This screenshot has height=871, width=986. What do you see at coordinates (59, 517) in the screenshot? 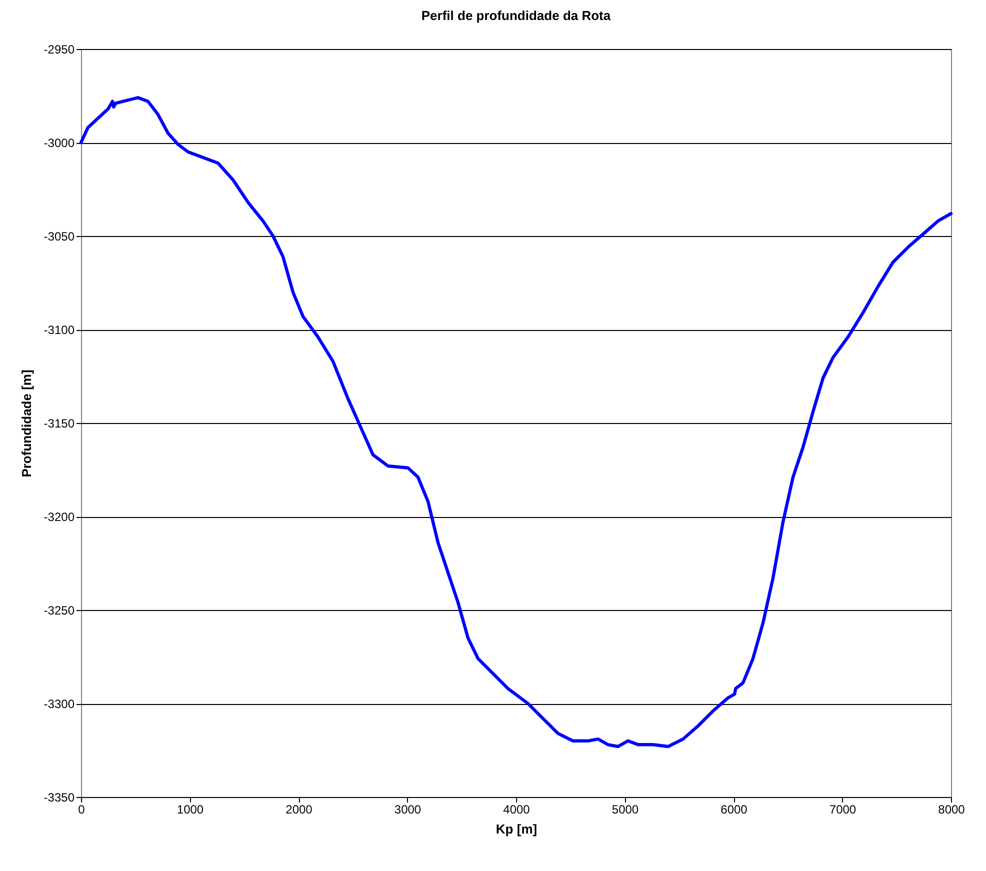
I see `y-tick-label: -3200` at bounding box center [59, 517].